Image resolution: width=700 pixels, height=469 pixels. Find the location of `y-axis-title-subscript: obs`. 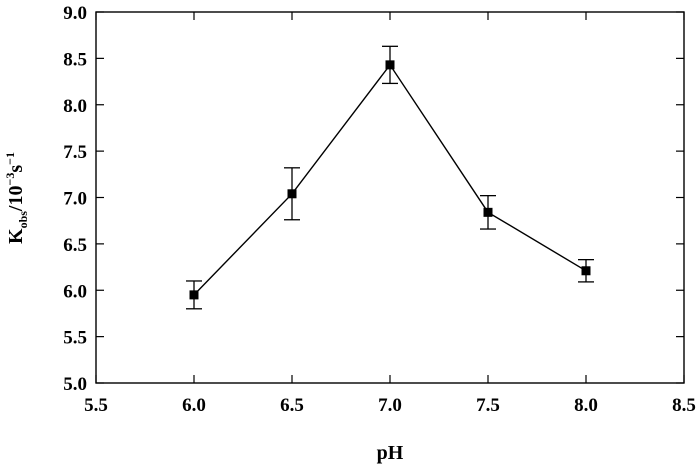

y-axis-title-subscript: obs is located at coordinates (23, 220).